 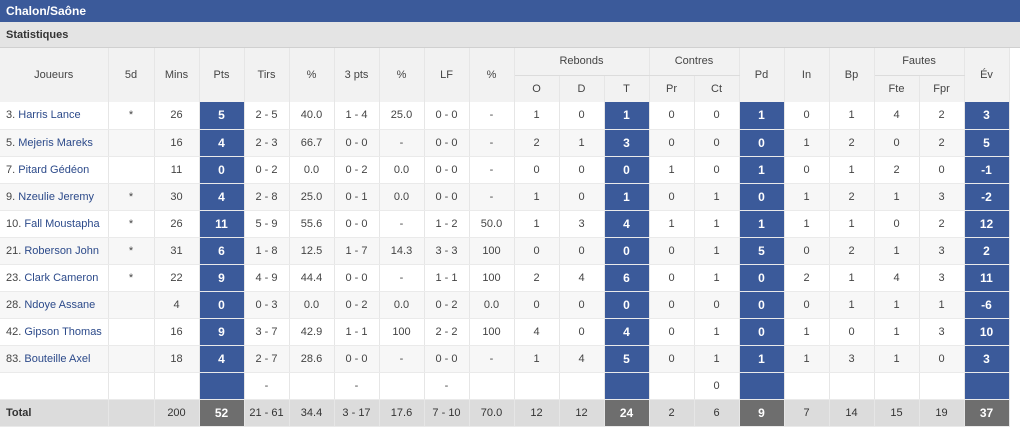 I want to click on player-name-link: Mejeris Mareks, so click(x=55, y=142).